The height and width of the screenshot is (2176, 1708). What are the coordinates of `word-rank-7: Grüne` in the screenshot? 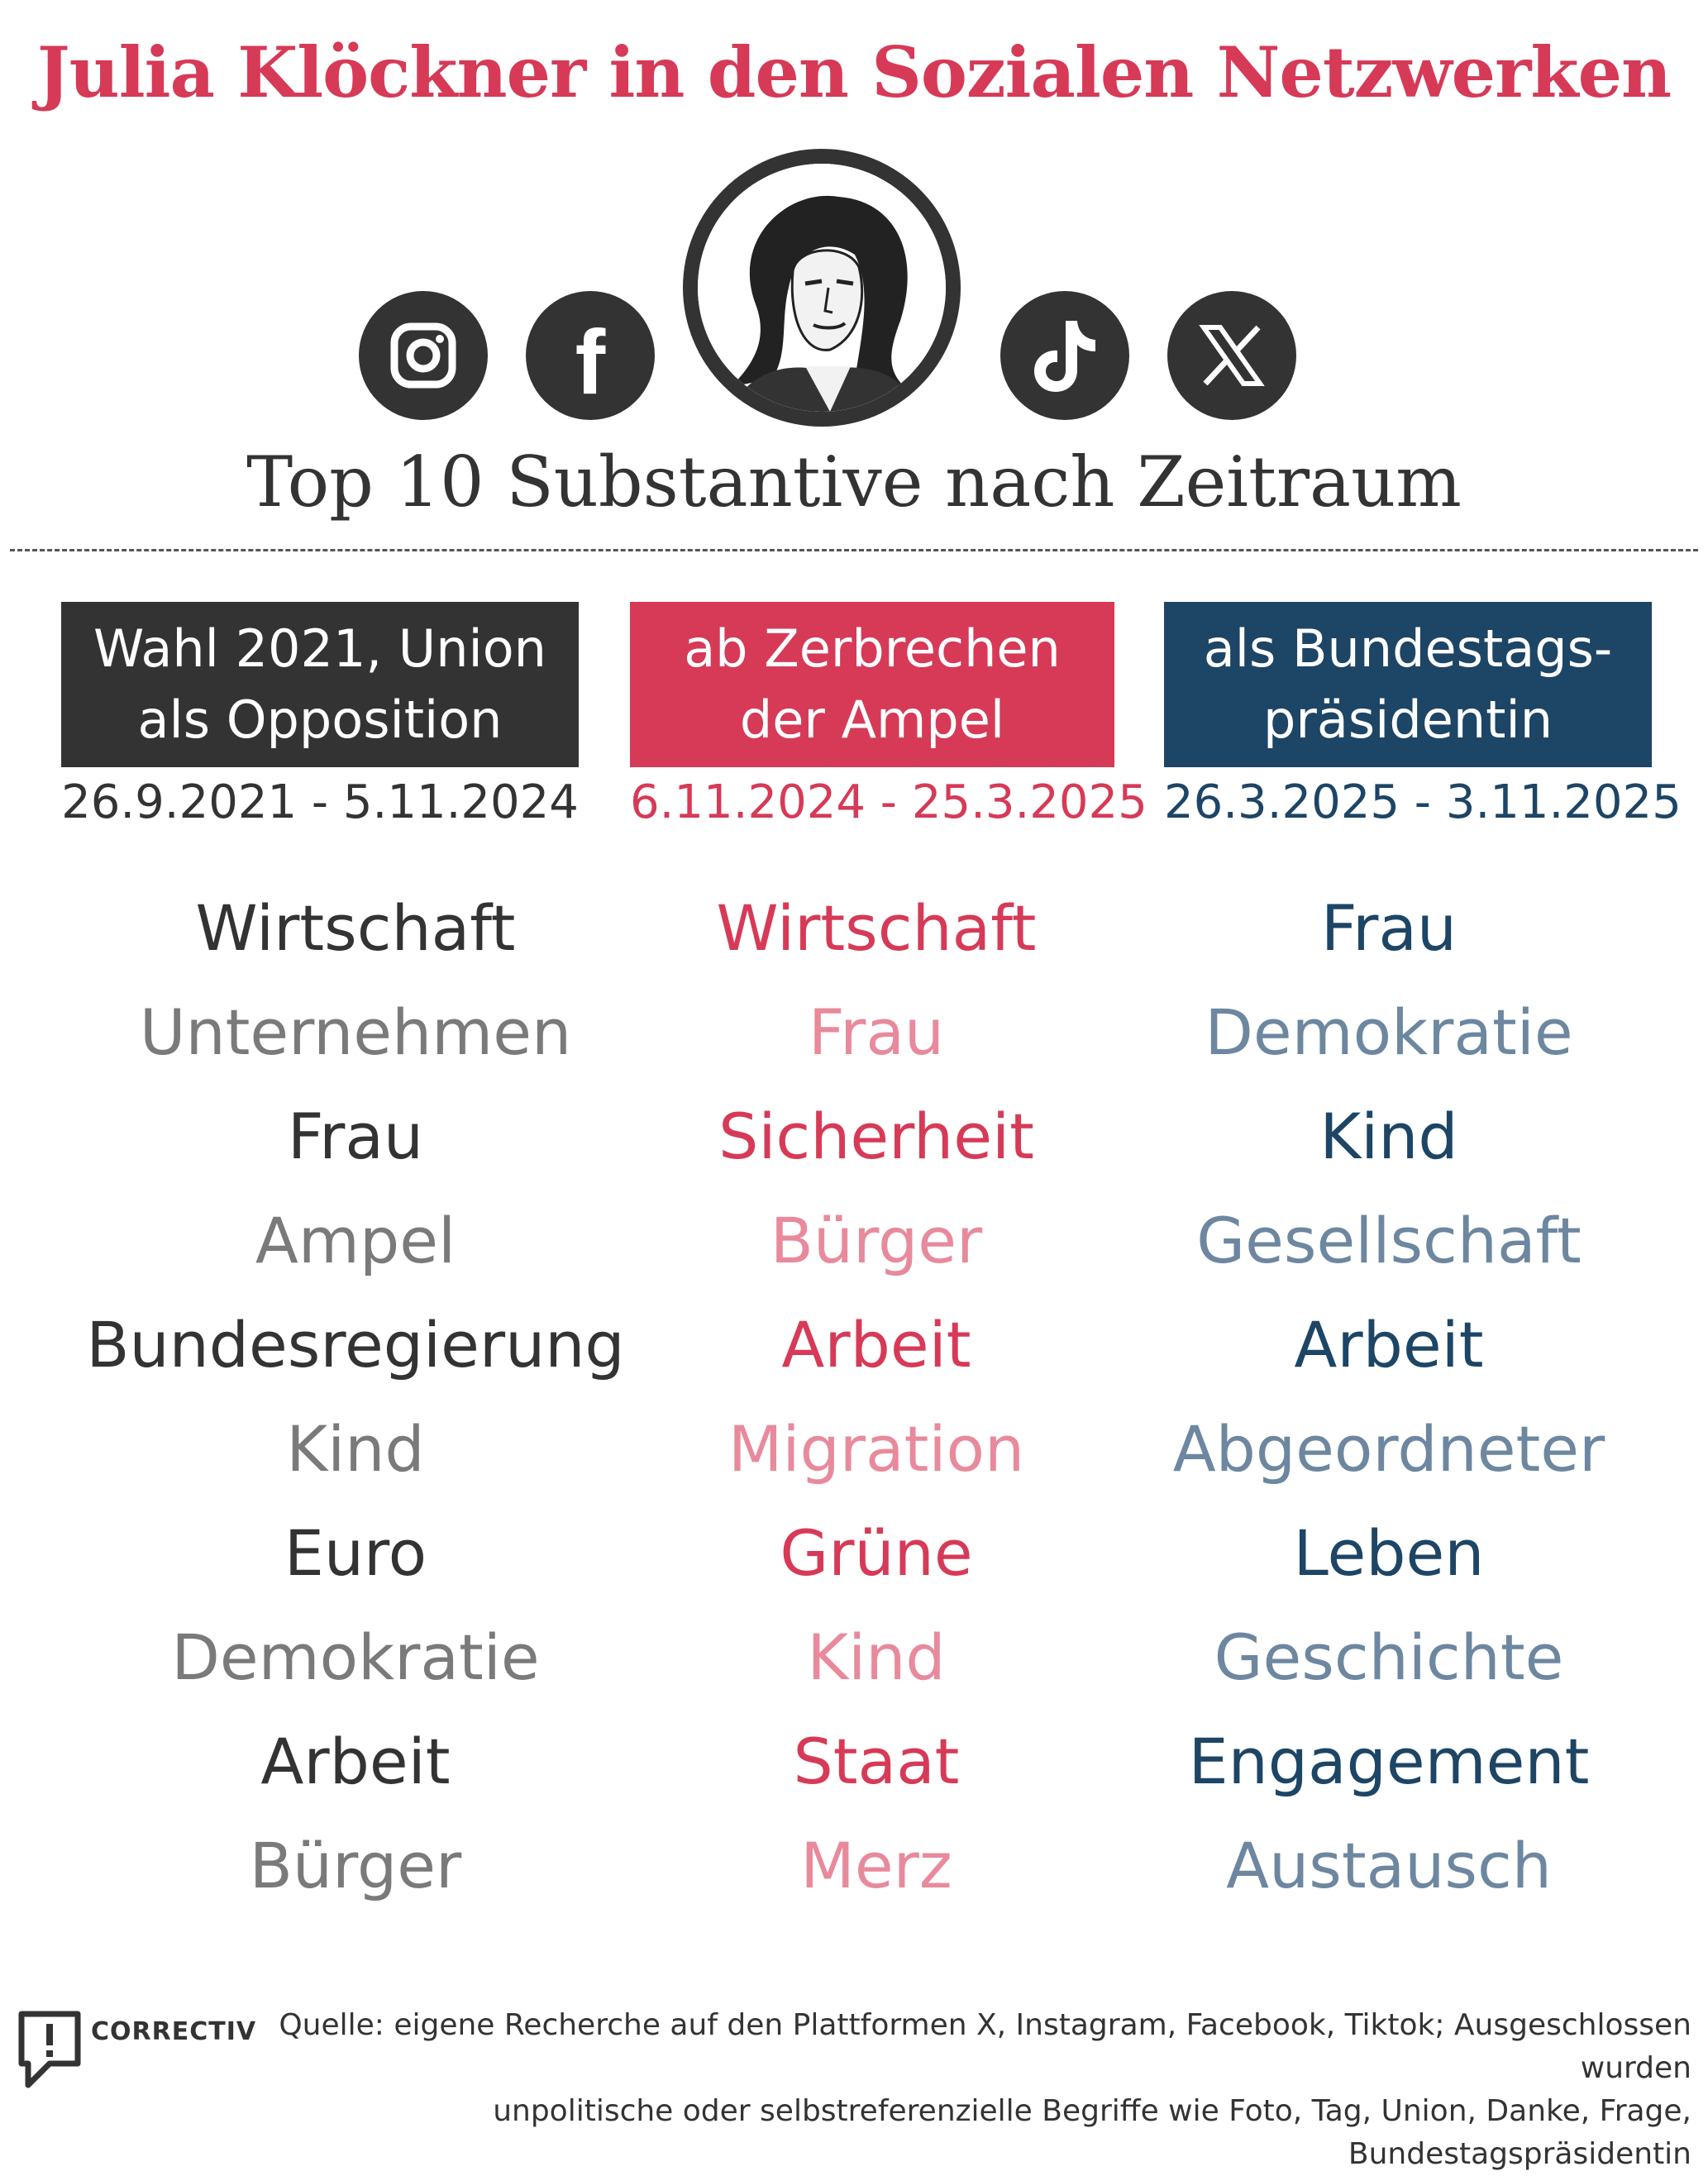 It's located at (876, 1553).